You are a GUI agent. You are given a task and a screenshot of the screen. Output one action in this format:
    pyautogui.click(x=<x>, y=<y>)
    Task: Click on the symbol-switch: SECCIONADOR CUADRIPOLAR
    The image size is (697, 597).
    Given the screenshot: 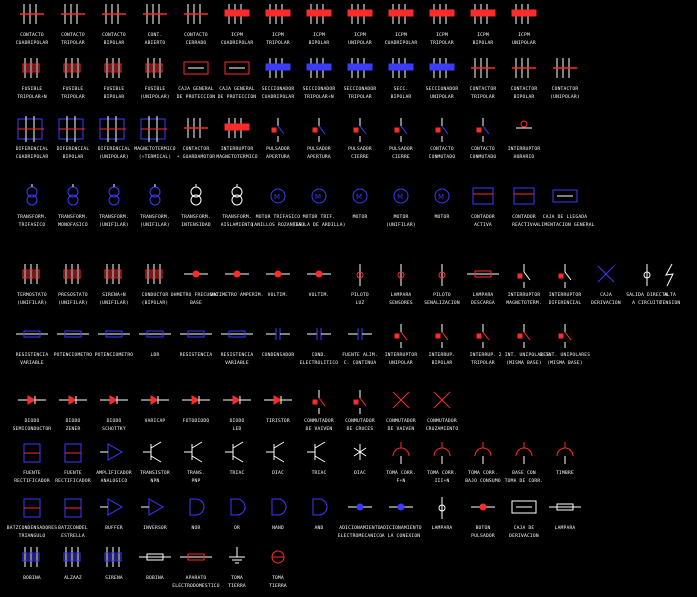 What is the action you would take?
    pyautogui.click(x=278, y=82)
    